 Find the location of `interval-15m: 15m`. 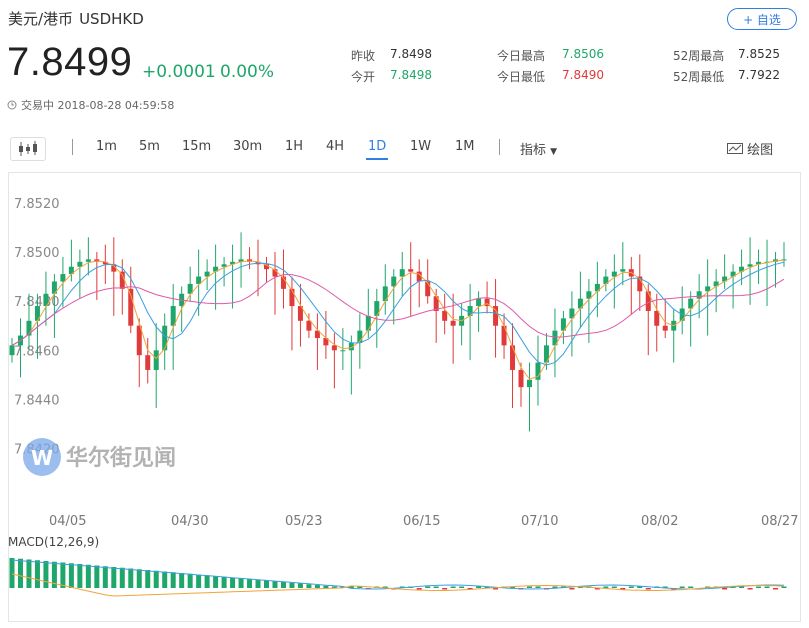

interval-15m: 15m is located at coordinates (197, 146).